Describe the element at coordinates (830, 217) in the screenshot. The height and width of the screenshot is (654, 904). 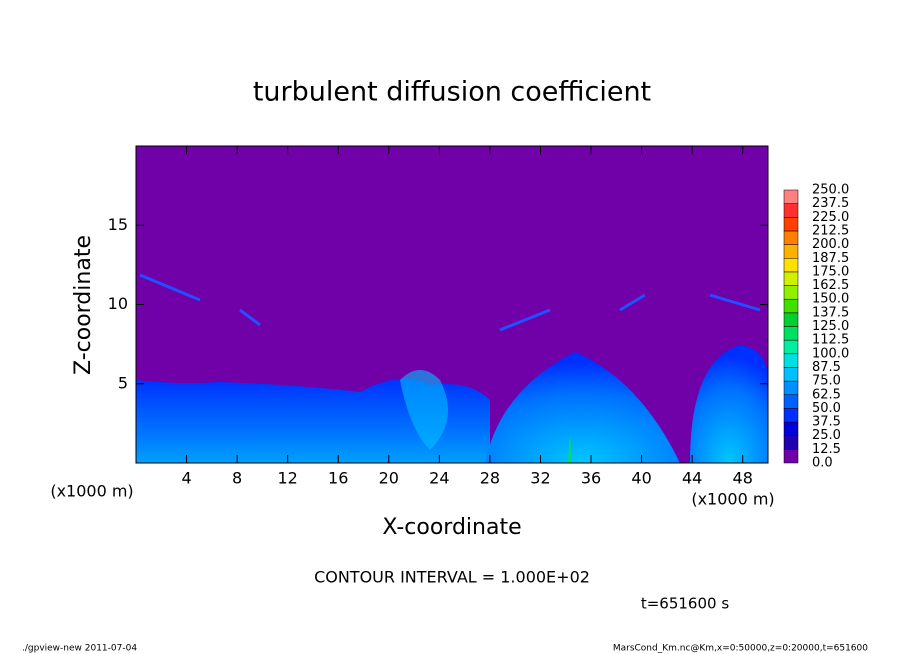
I see `colorbar-label: 225.0` at that location.